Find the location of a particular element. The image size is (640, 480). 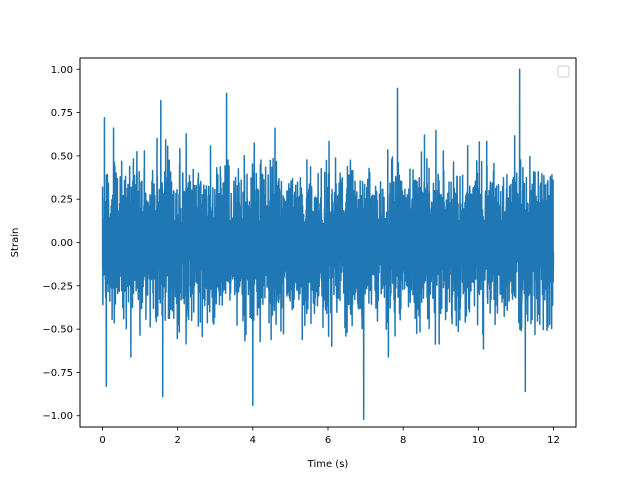

x-tick-label: 10 is located at coordinates (478, 440).